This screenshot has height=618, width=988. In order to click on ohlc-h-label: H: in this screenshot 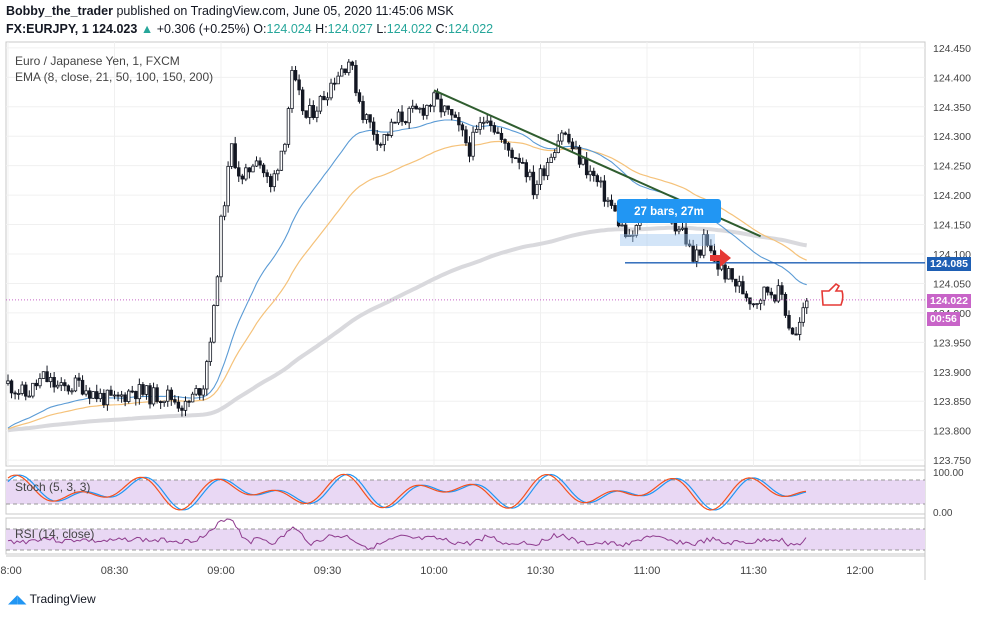, I will do `click(321, 29)`.